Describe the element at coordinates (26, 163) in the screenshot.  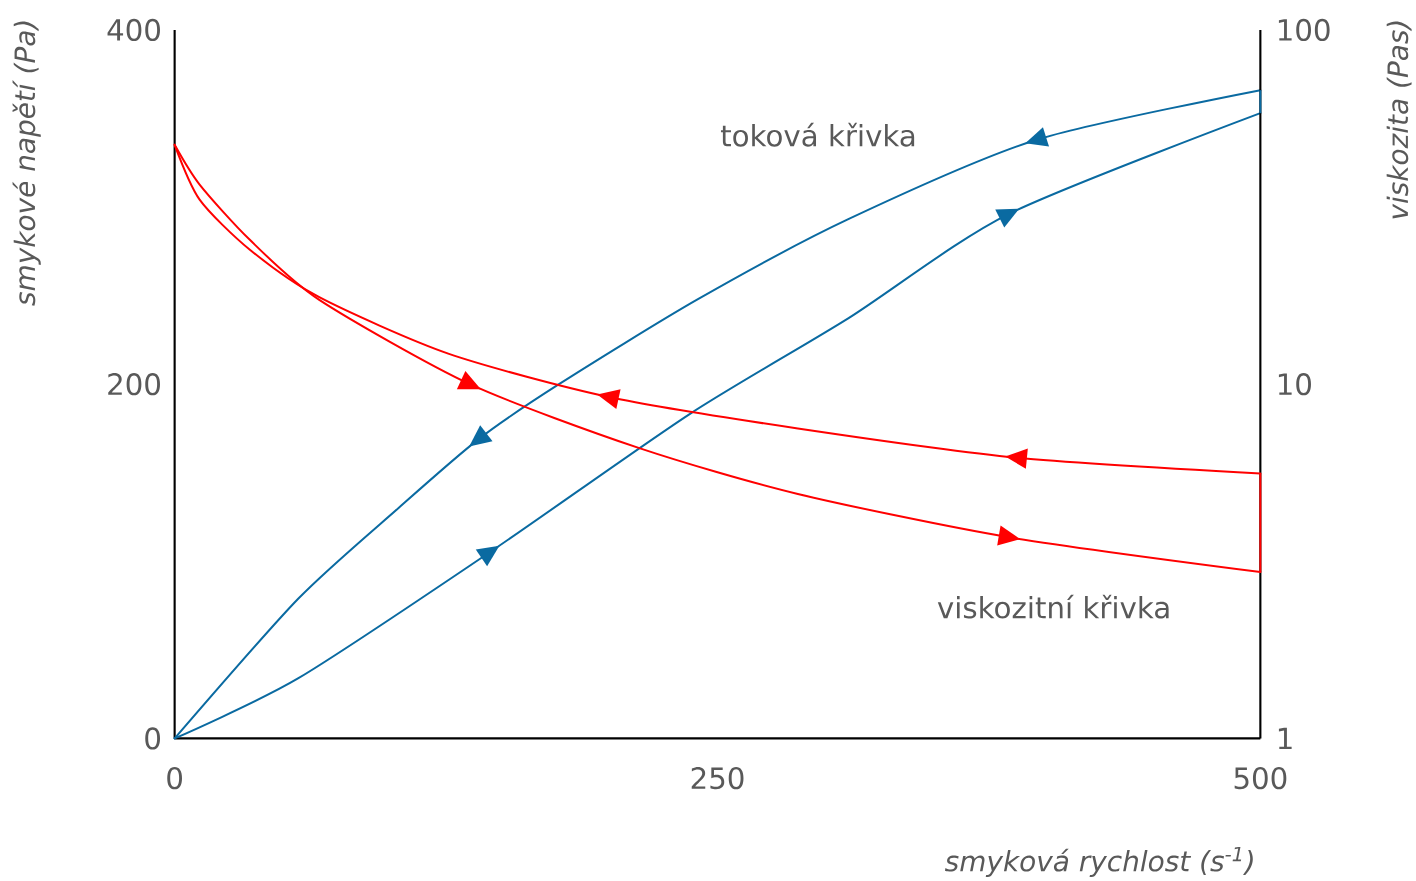
I see `y-axis-title: smykové napětí (Pa)` at that location.